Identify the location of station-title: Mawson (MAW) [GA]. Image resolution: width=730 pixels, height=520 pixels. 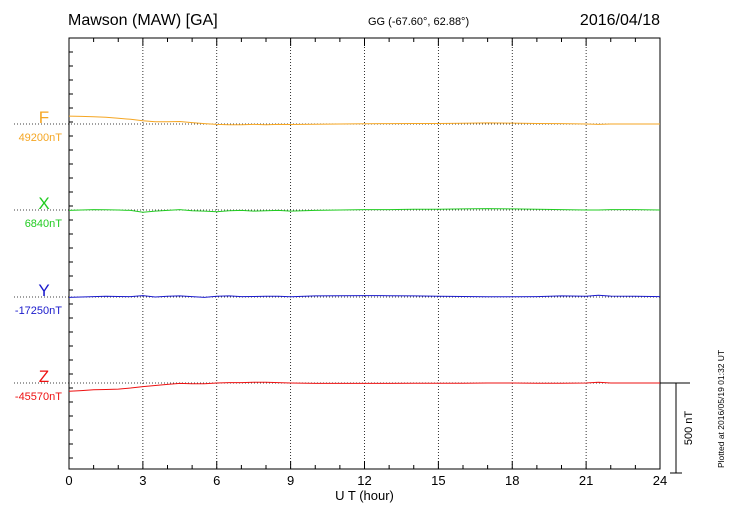
(143, 20).